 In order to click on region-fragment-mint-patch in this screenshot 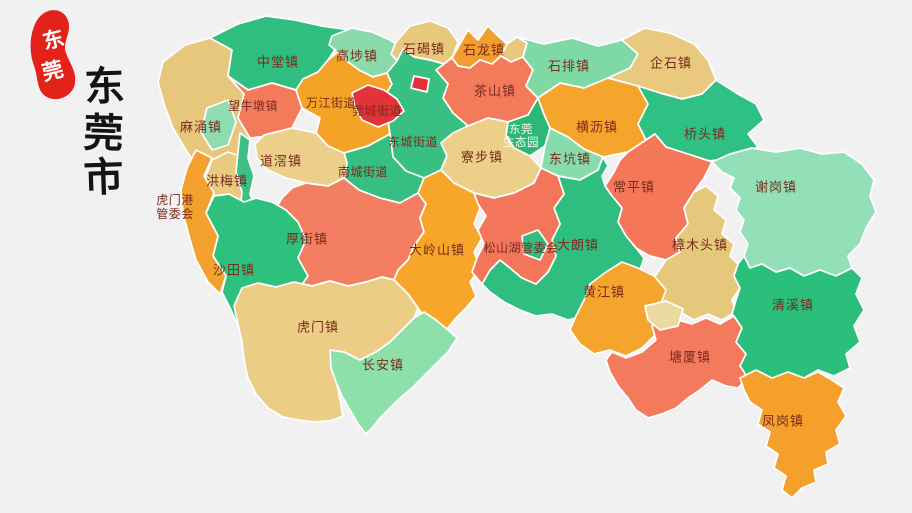, I will do `click(218, 125)`.